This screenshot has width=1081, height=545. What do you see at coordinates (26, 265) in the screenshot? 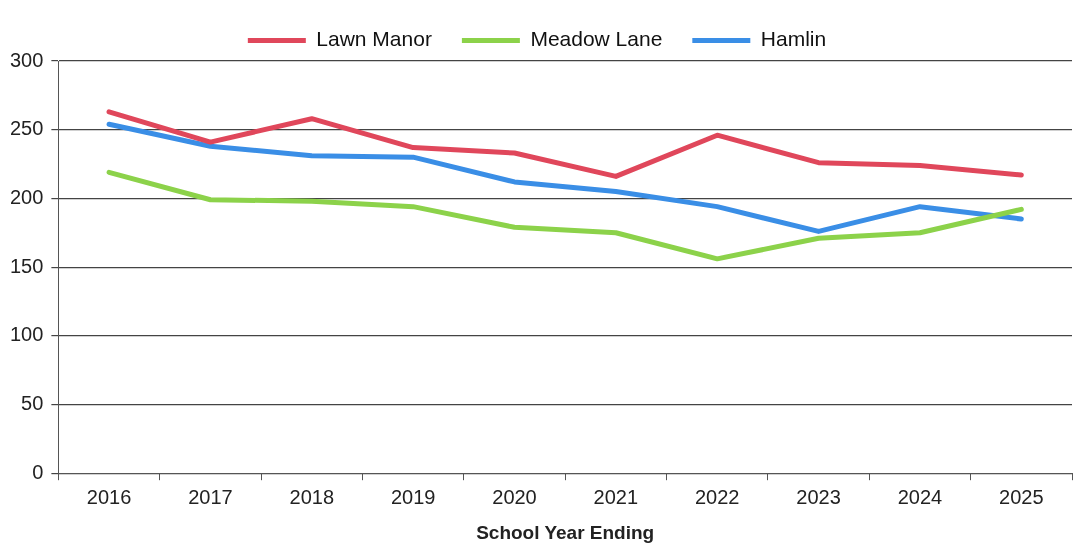
I see `y-tick-label: 150` at bounding box center [26, 265].